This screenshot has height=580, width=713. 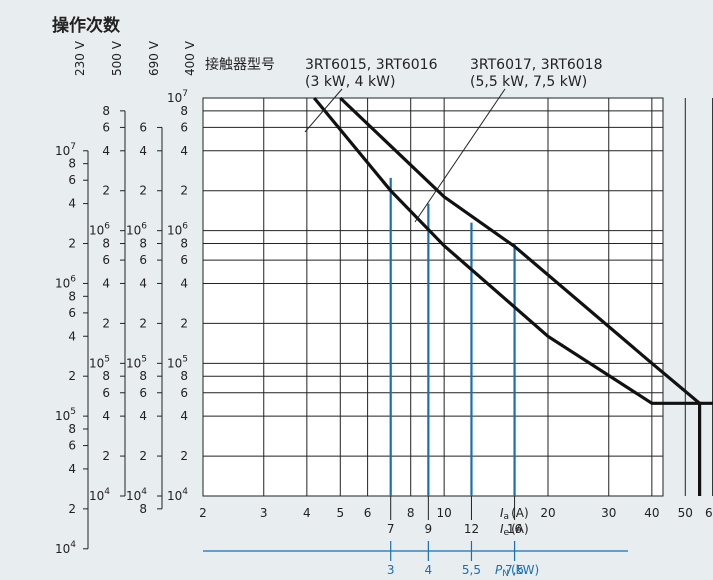 I want to click on x-tick-label-10: 10, so click(x=444, y=513).